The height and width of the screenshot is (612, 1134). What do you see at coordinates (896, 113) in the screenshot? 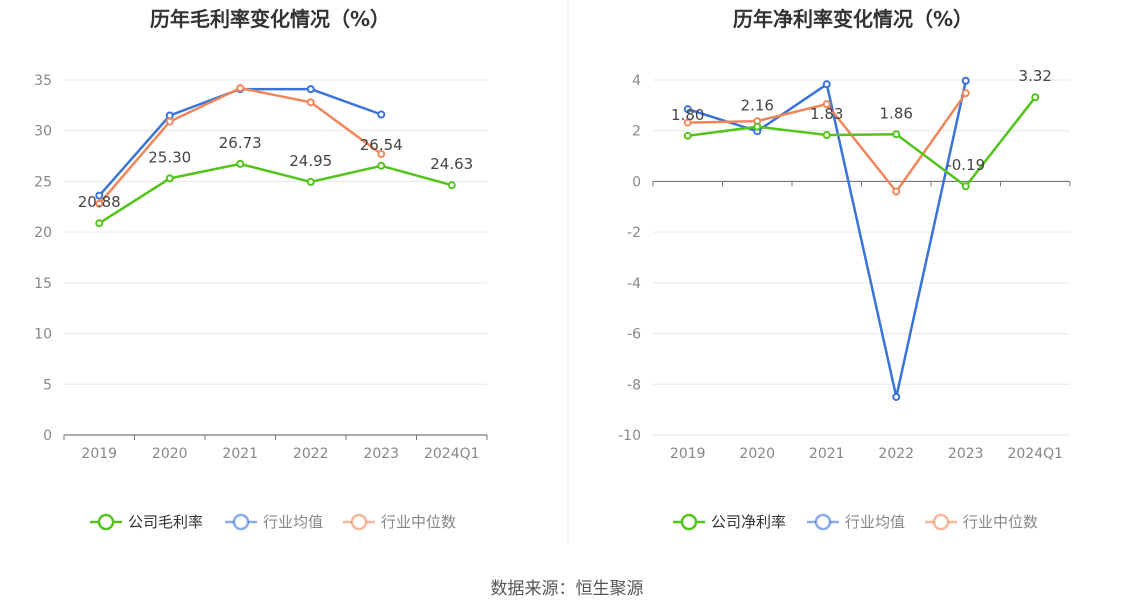
I see `data-label: 1.86` at bounding box center [896, 113].